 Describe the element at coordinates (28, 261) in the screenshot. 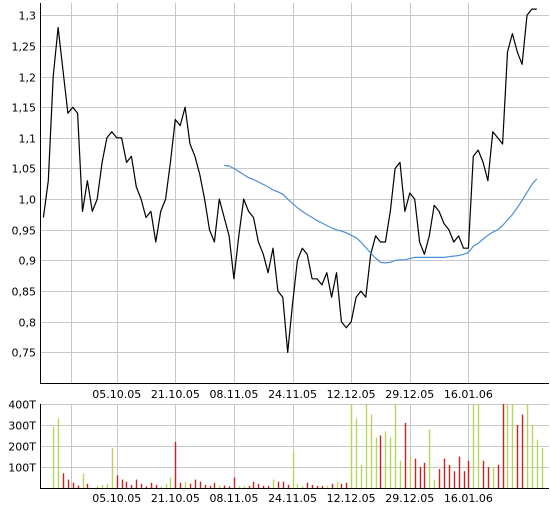

I see `price-y-tick-label: 0,9` at that location.